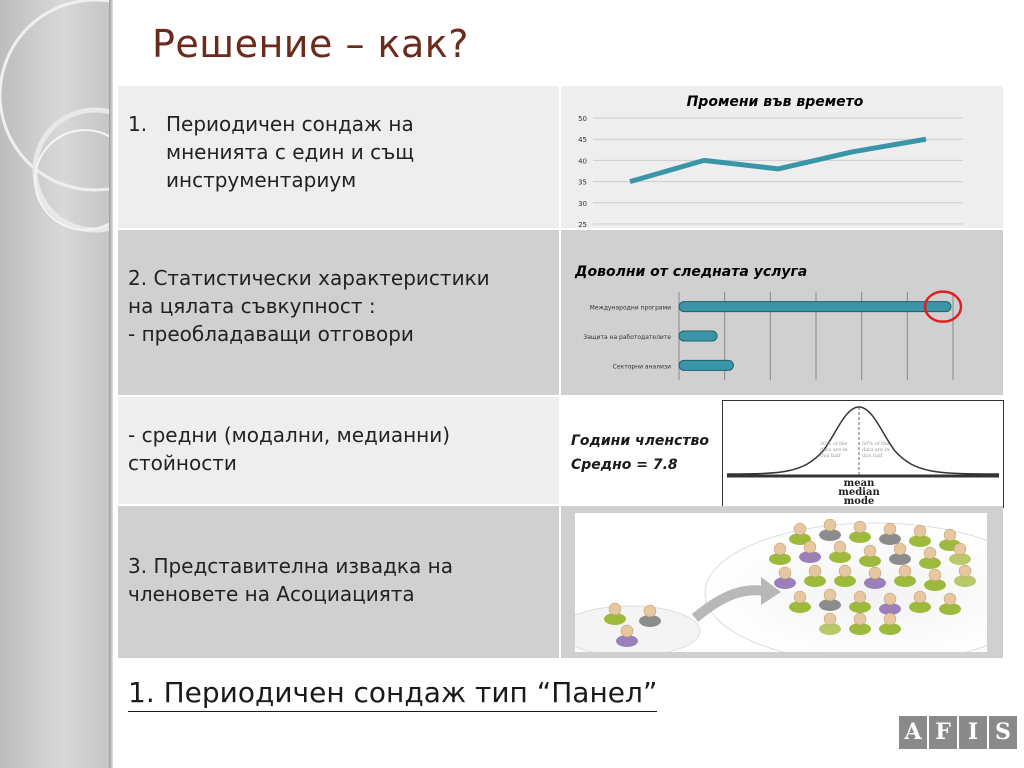  What do you see at coordinates (913, 732) in the screenshot?
I see `logo-letter: A` at bounding box center [913, 732].